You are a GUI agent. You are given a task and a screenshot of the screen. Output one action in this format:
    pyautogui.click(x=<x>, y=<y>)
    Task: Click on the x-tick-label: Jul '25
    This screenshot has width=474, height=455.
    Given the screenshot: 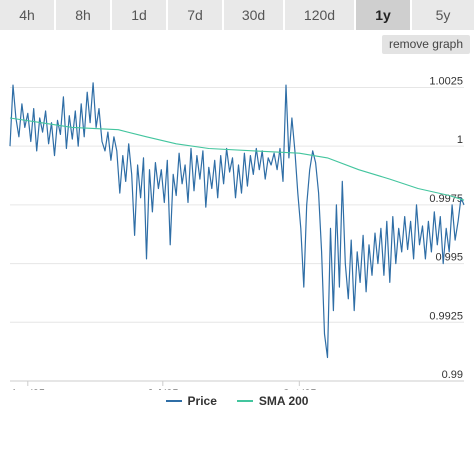 What is the action you would take?
    pyautogui.click(x=162, y=389)
    